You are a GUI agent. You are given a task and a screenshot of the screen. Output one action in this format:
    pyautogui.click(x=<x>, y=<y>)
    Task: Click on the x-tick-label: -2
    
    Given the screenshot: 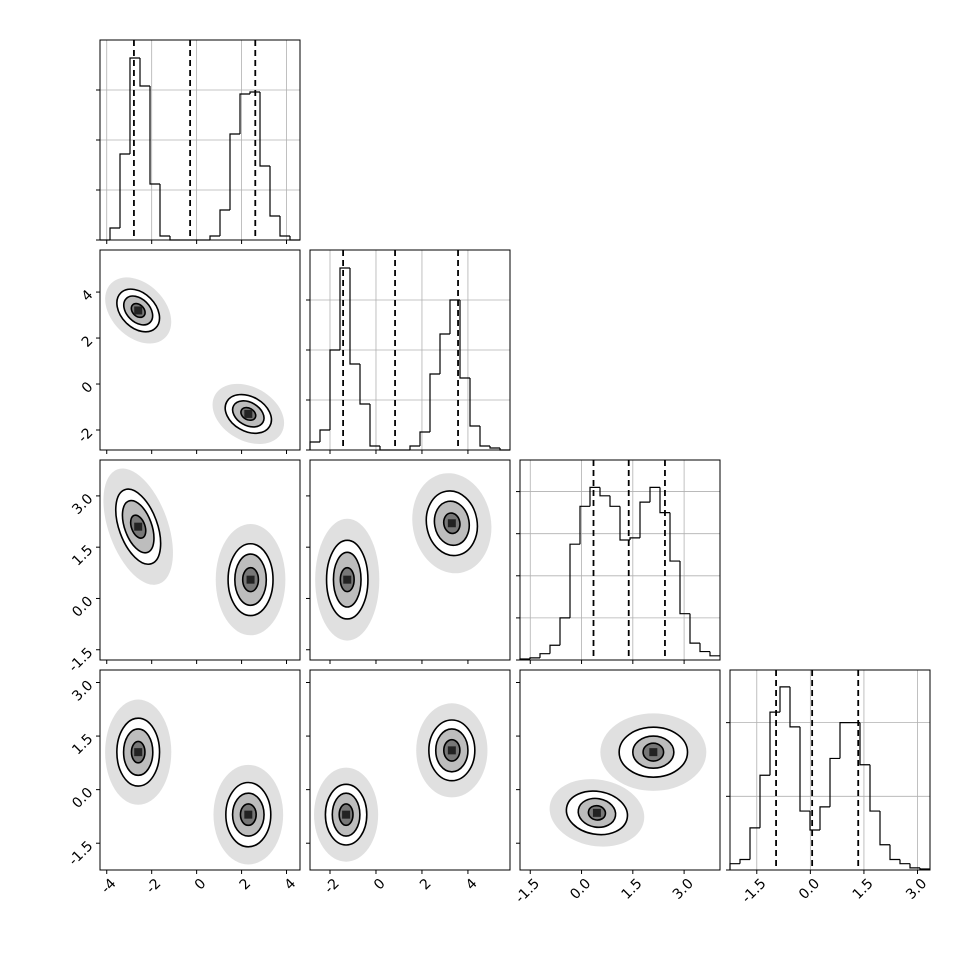 What is the action you would take?
    pyautogui.click(x=332, y=886)
    